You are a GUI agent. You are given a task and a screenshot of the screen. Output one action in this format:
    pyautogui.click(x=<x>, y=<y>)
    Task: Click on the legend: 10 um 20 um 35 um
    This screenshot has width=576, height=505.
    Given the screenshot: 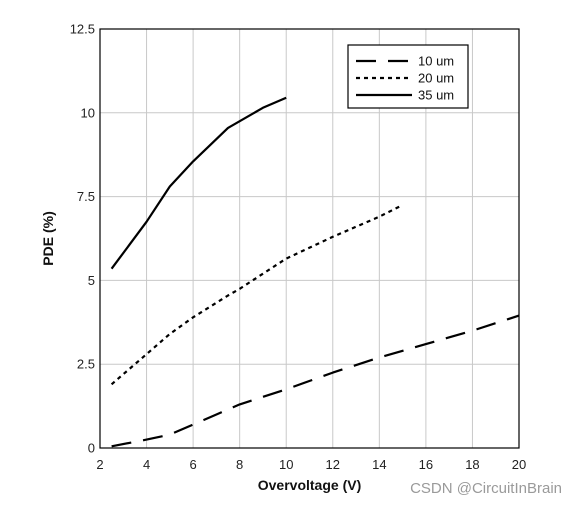 What is the action you would take?
    pyautogui.click(x=408, y=76)
    